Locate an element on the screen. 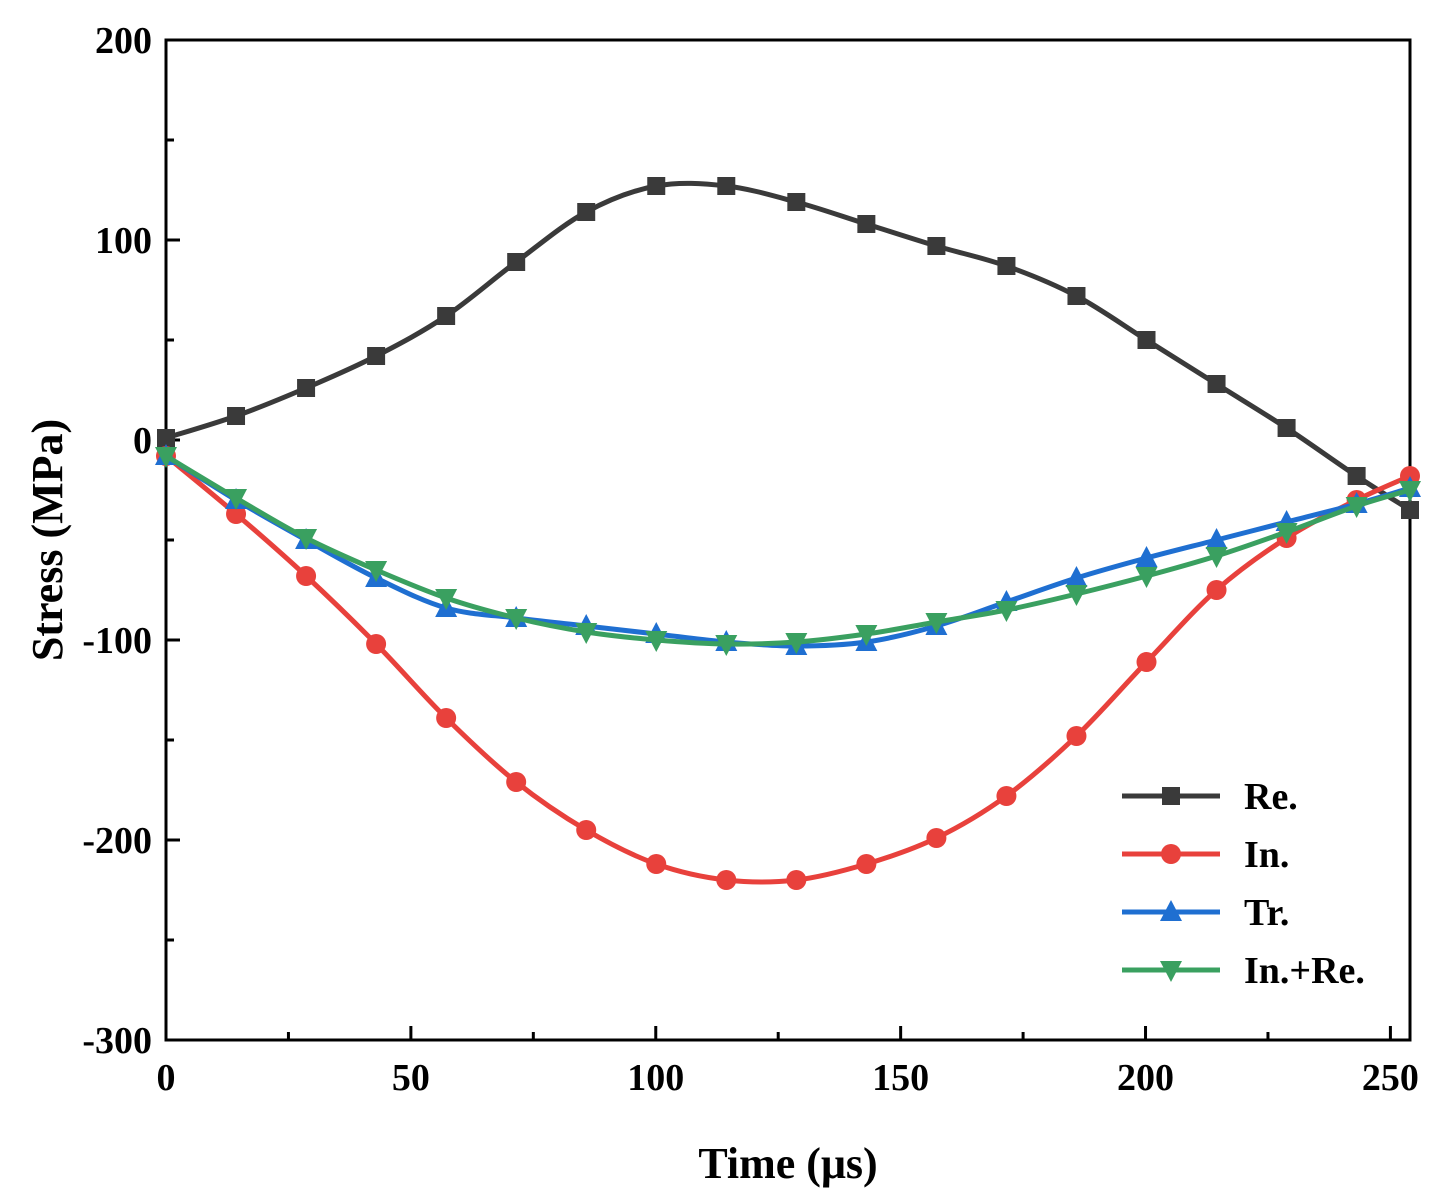 Image resolution: width=1447 pixels, height=1200 pixels. x-axis-title: Time (μs) is located at coordinates (787, 1163).